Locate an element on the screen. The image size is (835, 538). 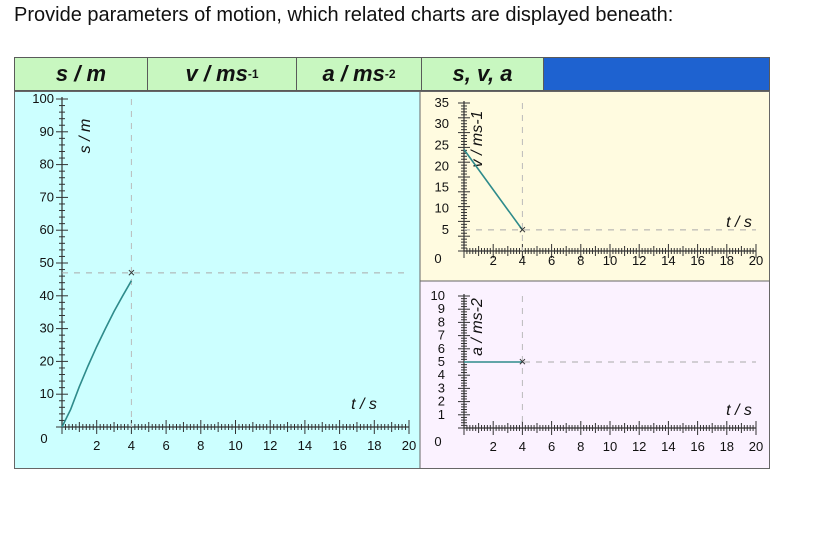
a-x-tick-label: 18 is located at coordinates (727, 446).